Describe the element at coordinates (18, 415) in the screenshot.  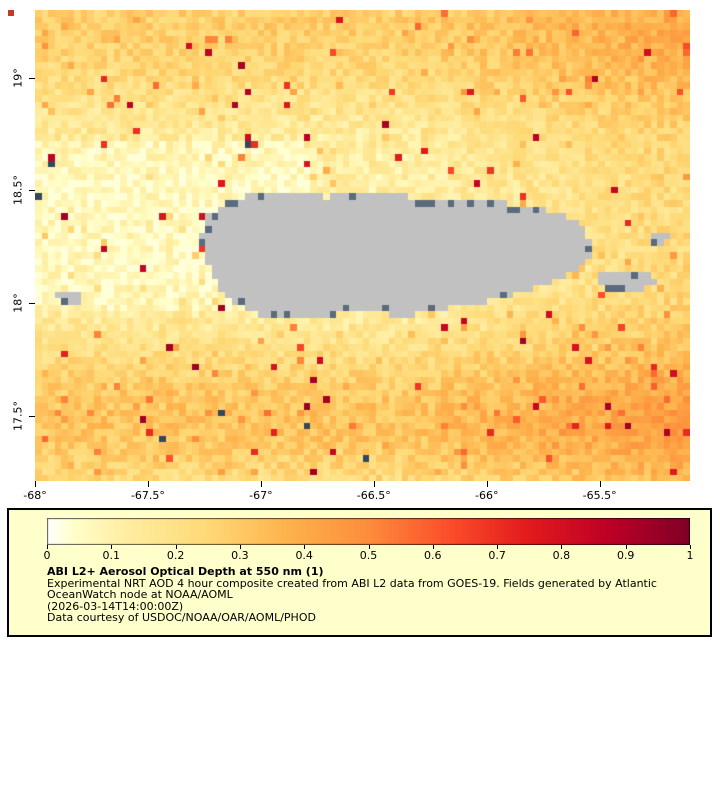
I see `lat-tick-label: 17.5°` at that location.